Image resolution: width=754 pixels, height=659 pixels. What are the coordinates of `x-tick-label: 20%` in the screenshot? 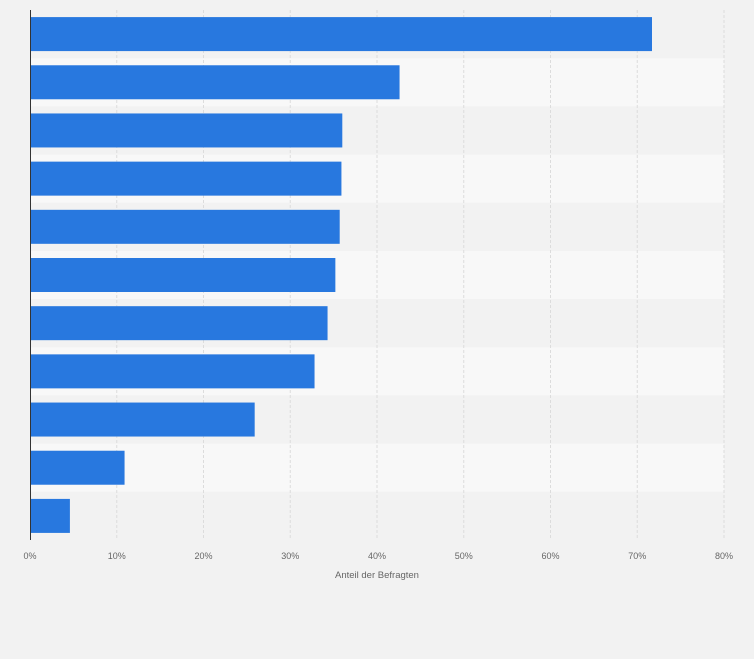 It's located at (203, 556).